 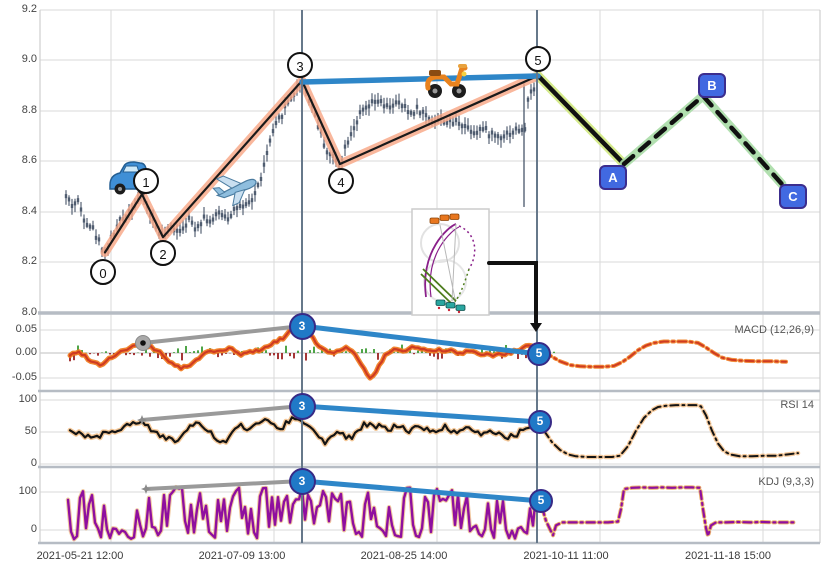 What do you see at coordinates (446, 78) in the screenshot?
I see `scooter-body` at bounding box center [446, 78].